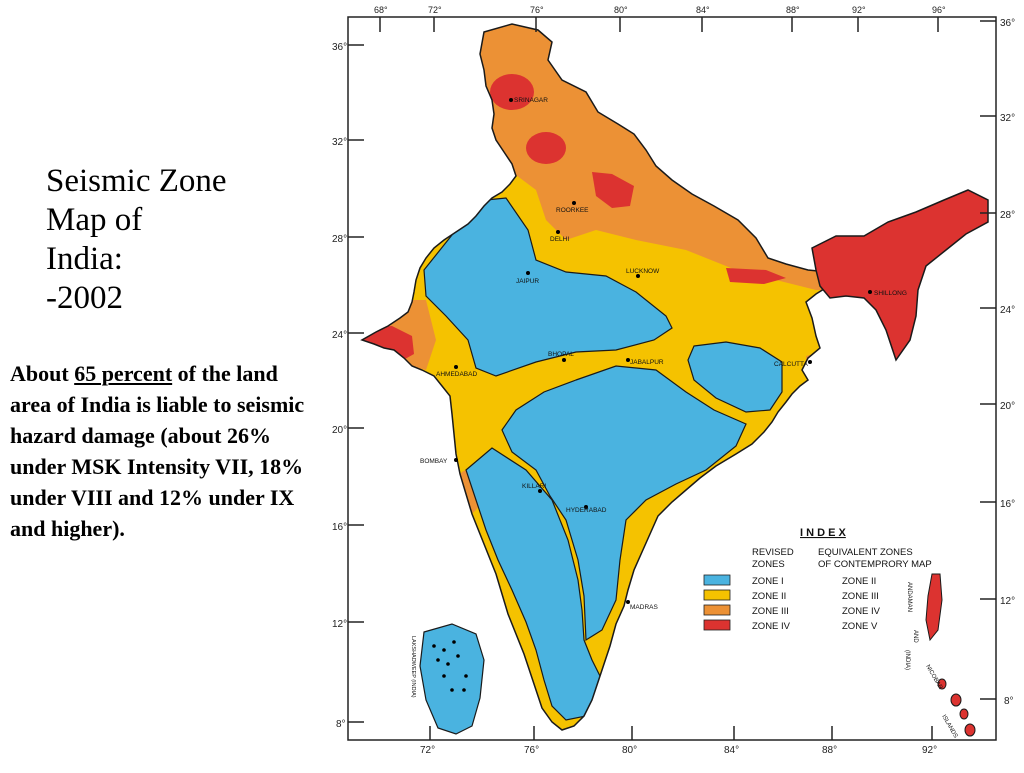  I want to click on lat-right-12: 12°, so click(1007, 601).